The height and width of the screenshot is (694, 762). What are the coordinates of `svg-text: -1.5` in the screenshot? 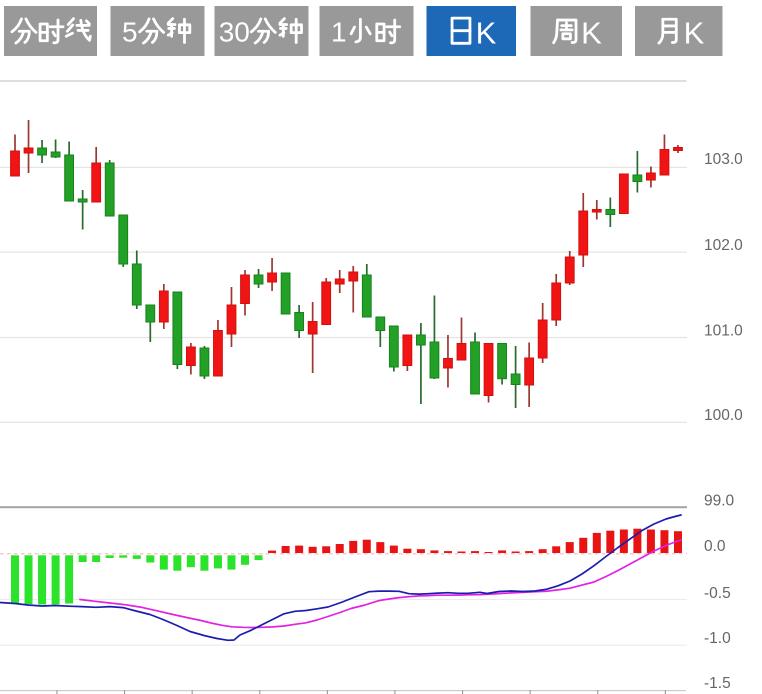 It's located at (717, 683).